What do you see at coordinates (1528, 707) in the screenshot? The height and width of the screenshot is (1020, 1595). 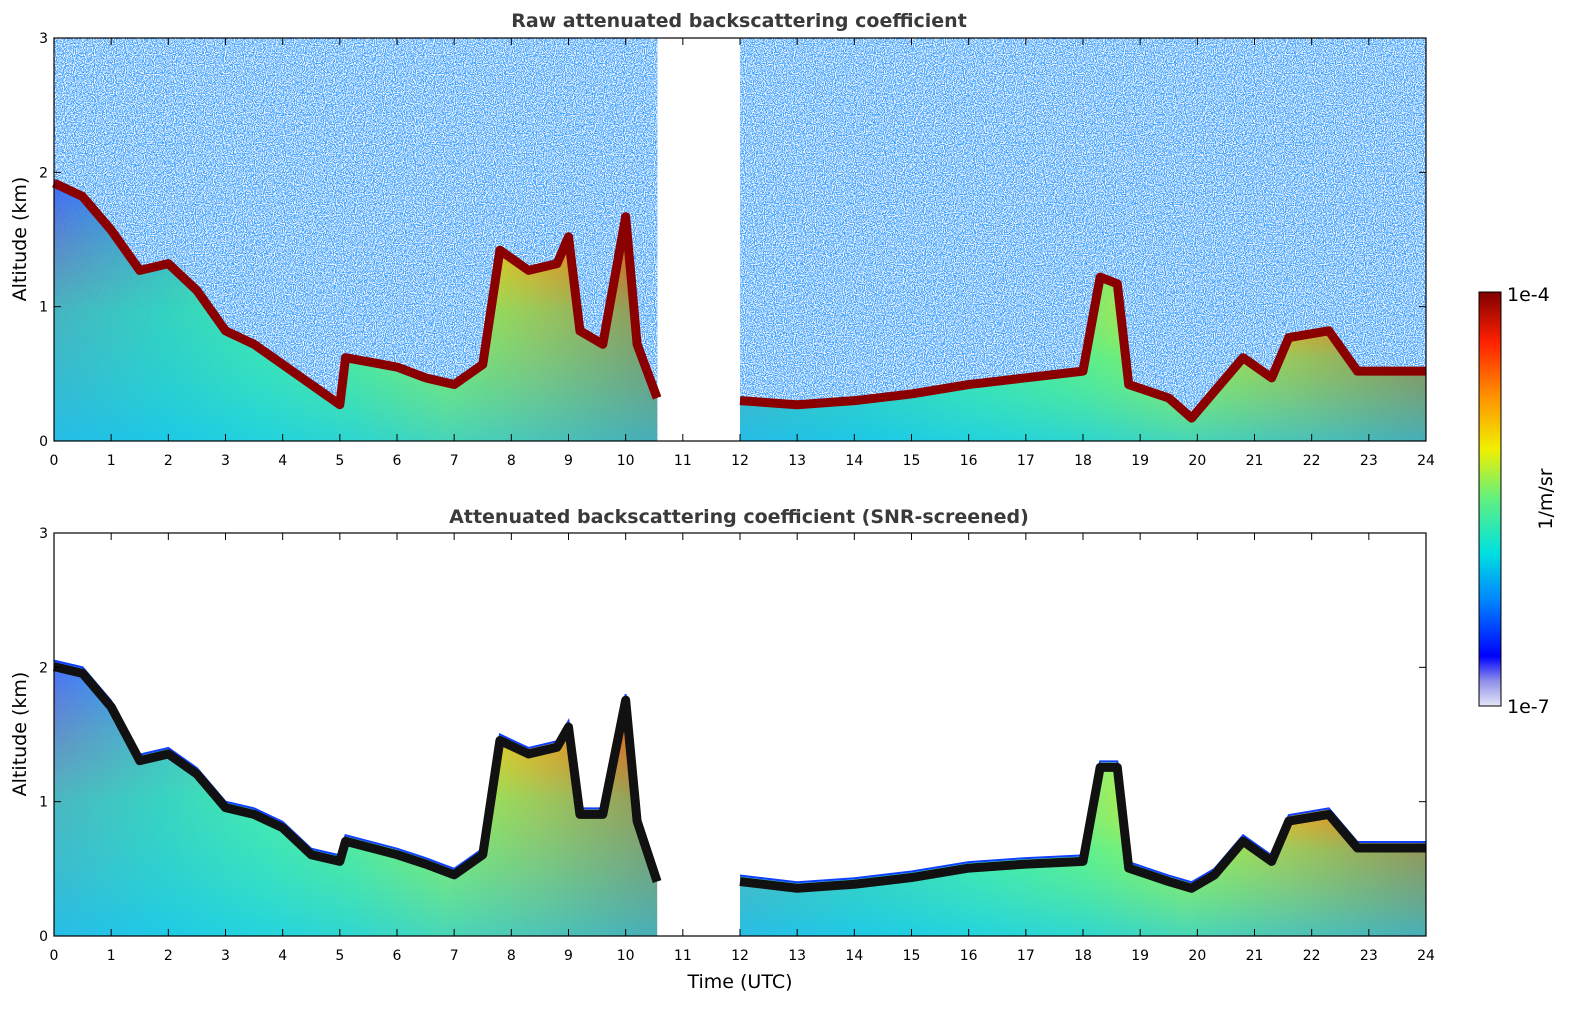 I see `colorbar-min-label: 1e-7` at bounding box center [1528, 707].